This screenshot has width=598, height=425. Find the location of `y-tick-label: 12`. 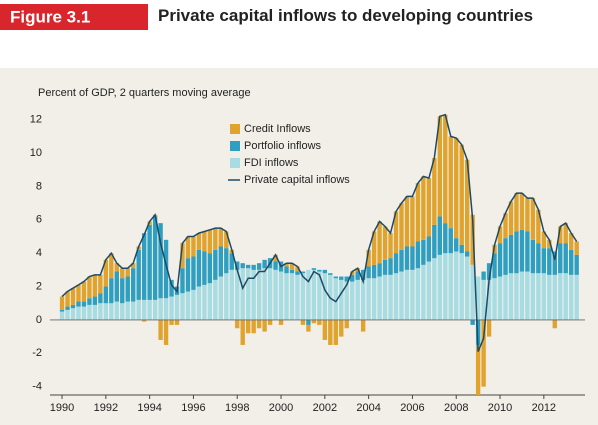

y-tick-label: 12 is located at coordinates (36, 120).